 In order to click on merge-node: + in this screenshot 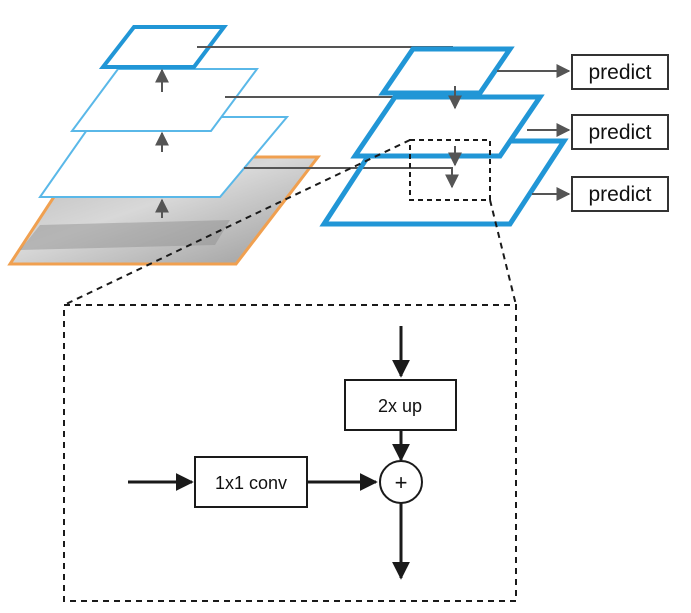, I will do `click(401, 482)`.